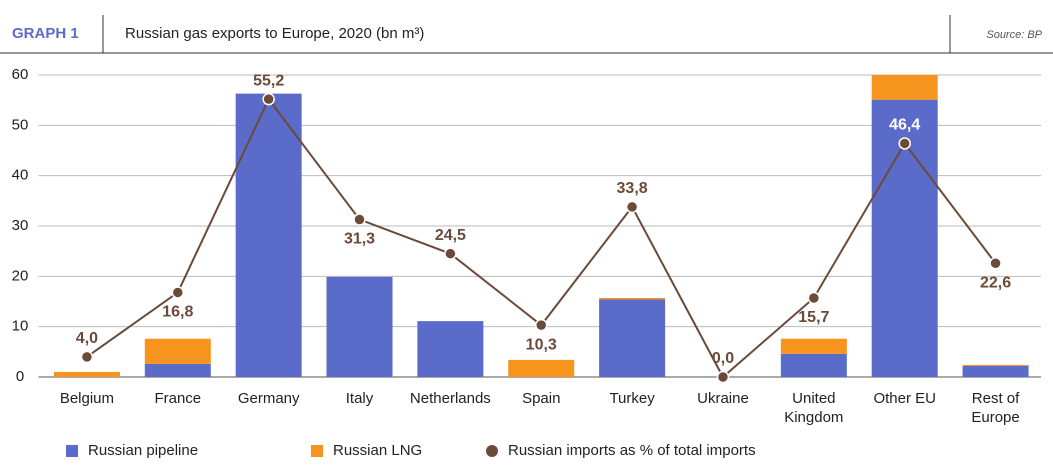 Image resolution: width=1053 pixels, height=472 pixels. What do you see at coordinates (450, 398) in the screenshot?
I see `x-tick-label: Netherlands` at bounding box center [450, 398].